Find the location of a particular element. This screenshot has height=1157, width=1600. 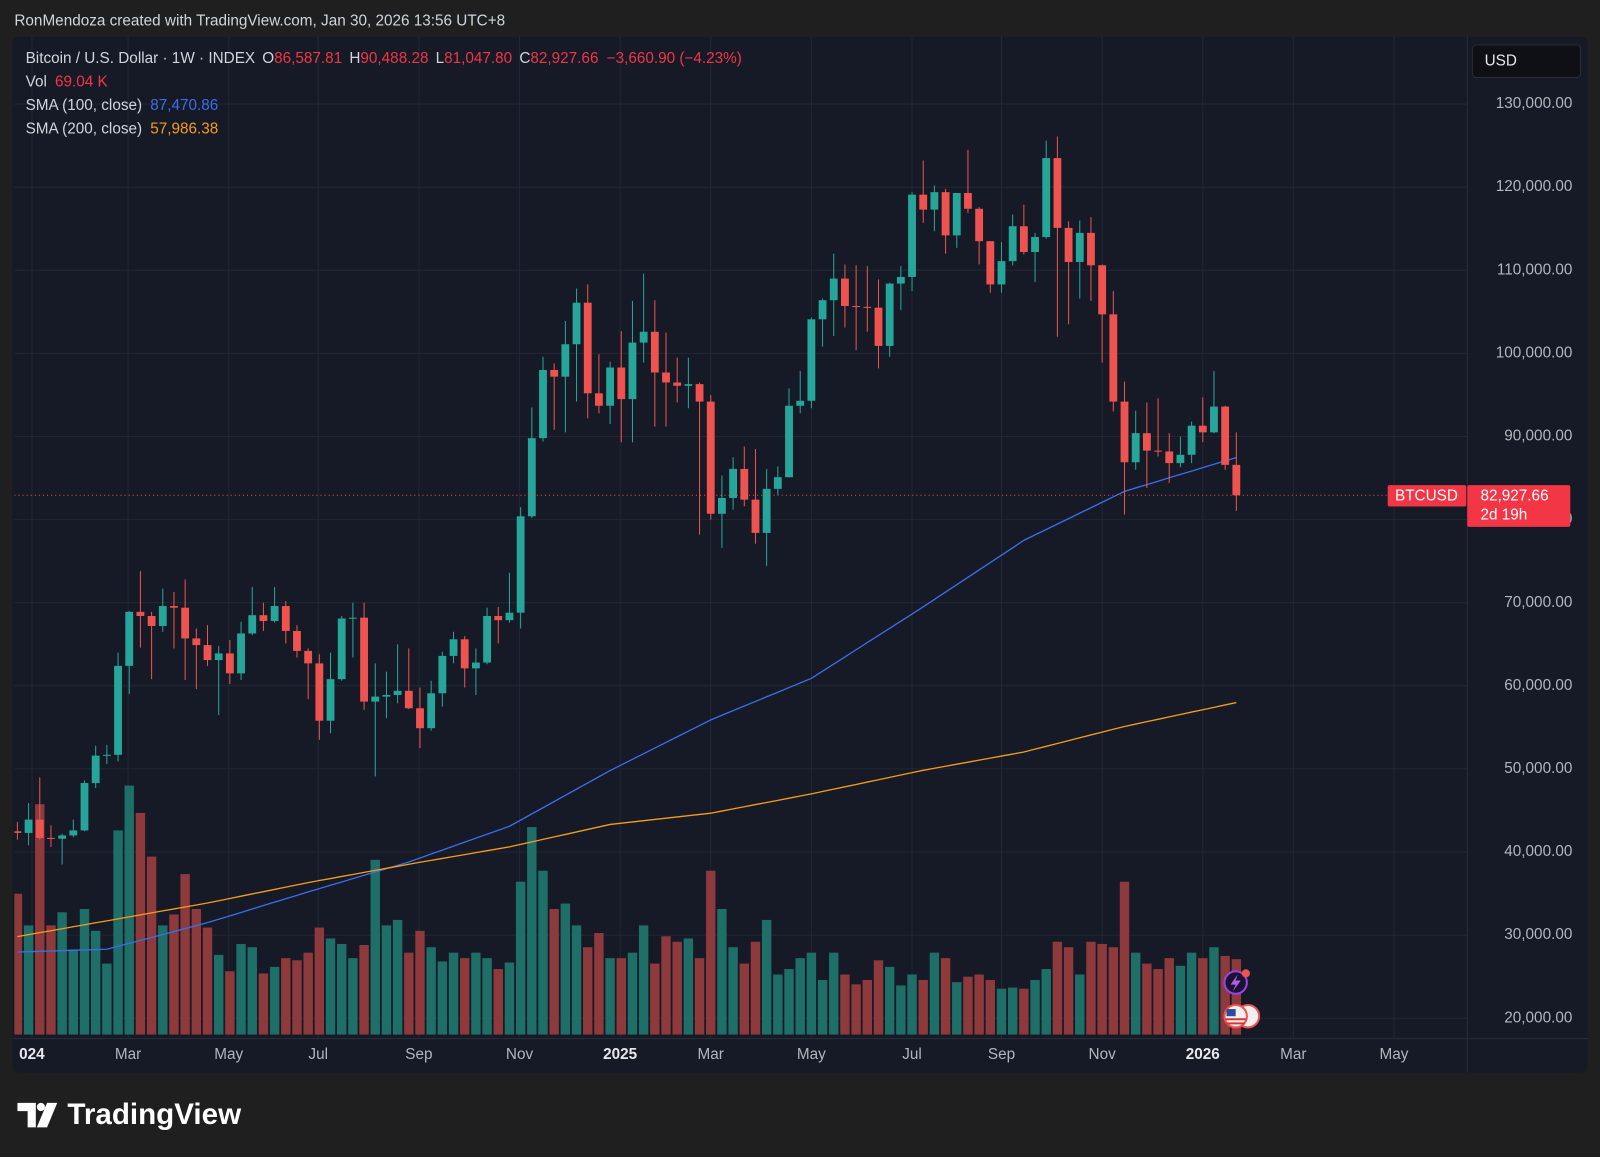

legend-value: 81,047.80 is located at coordinates (478, 58).